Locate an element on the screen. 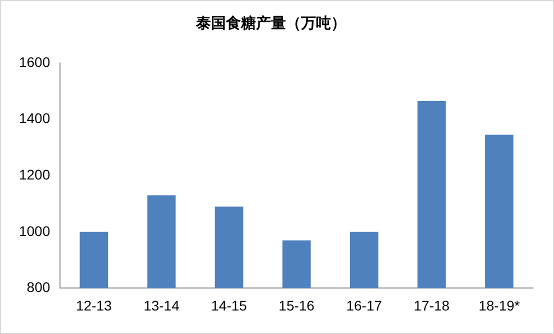 Image resolution: width=554 pixels, height=334 pixels. y-tick-label: 1400 is located at coordinates (34, 118).